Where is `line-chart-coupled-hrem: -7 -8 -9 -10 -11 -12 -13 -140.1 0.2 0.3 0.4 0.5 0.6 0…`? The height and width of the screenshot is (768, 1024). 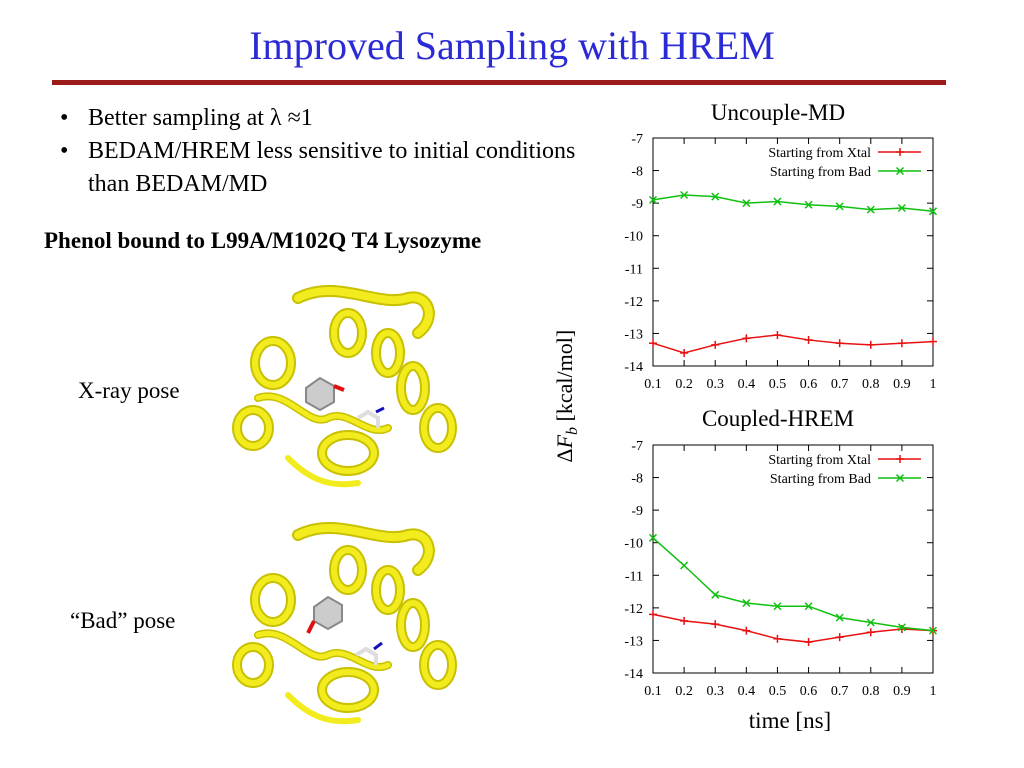
line-chart-coupled-hrem: -7 -8 -9 -10 -11 -12 -13 -140.1 0.2 0.3 0.4 0.5 0.6 0… is located at coordinates (781, 569).